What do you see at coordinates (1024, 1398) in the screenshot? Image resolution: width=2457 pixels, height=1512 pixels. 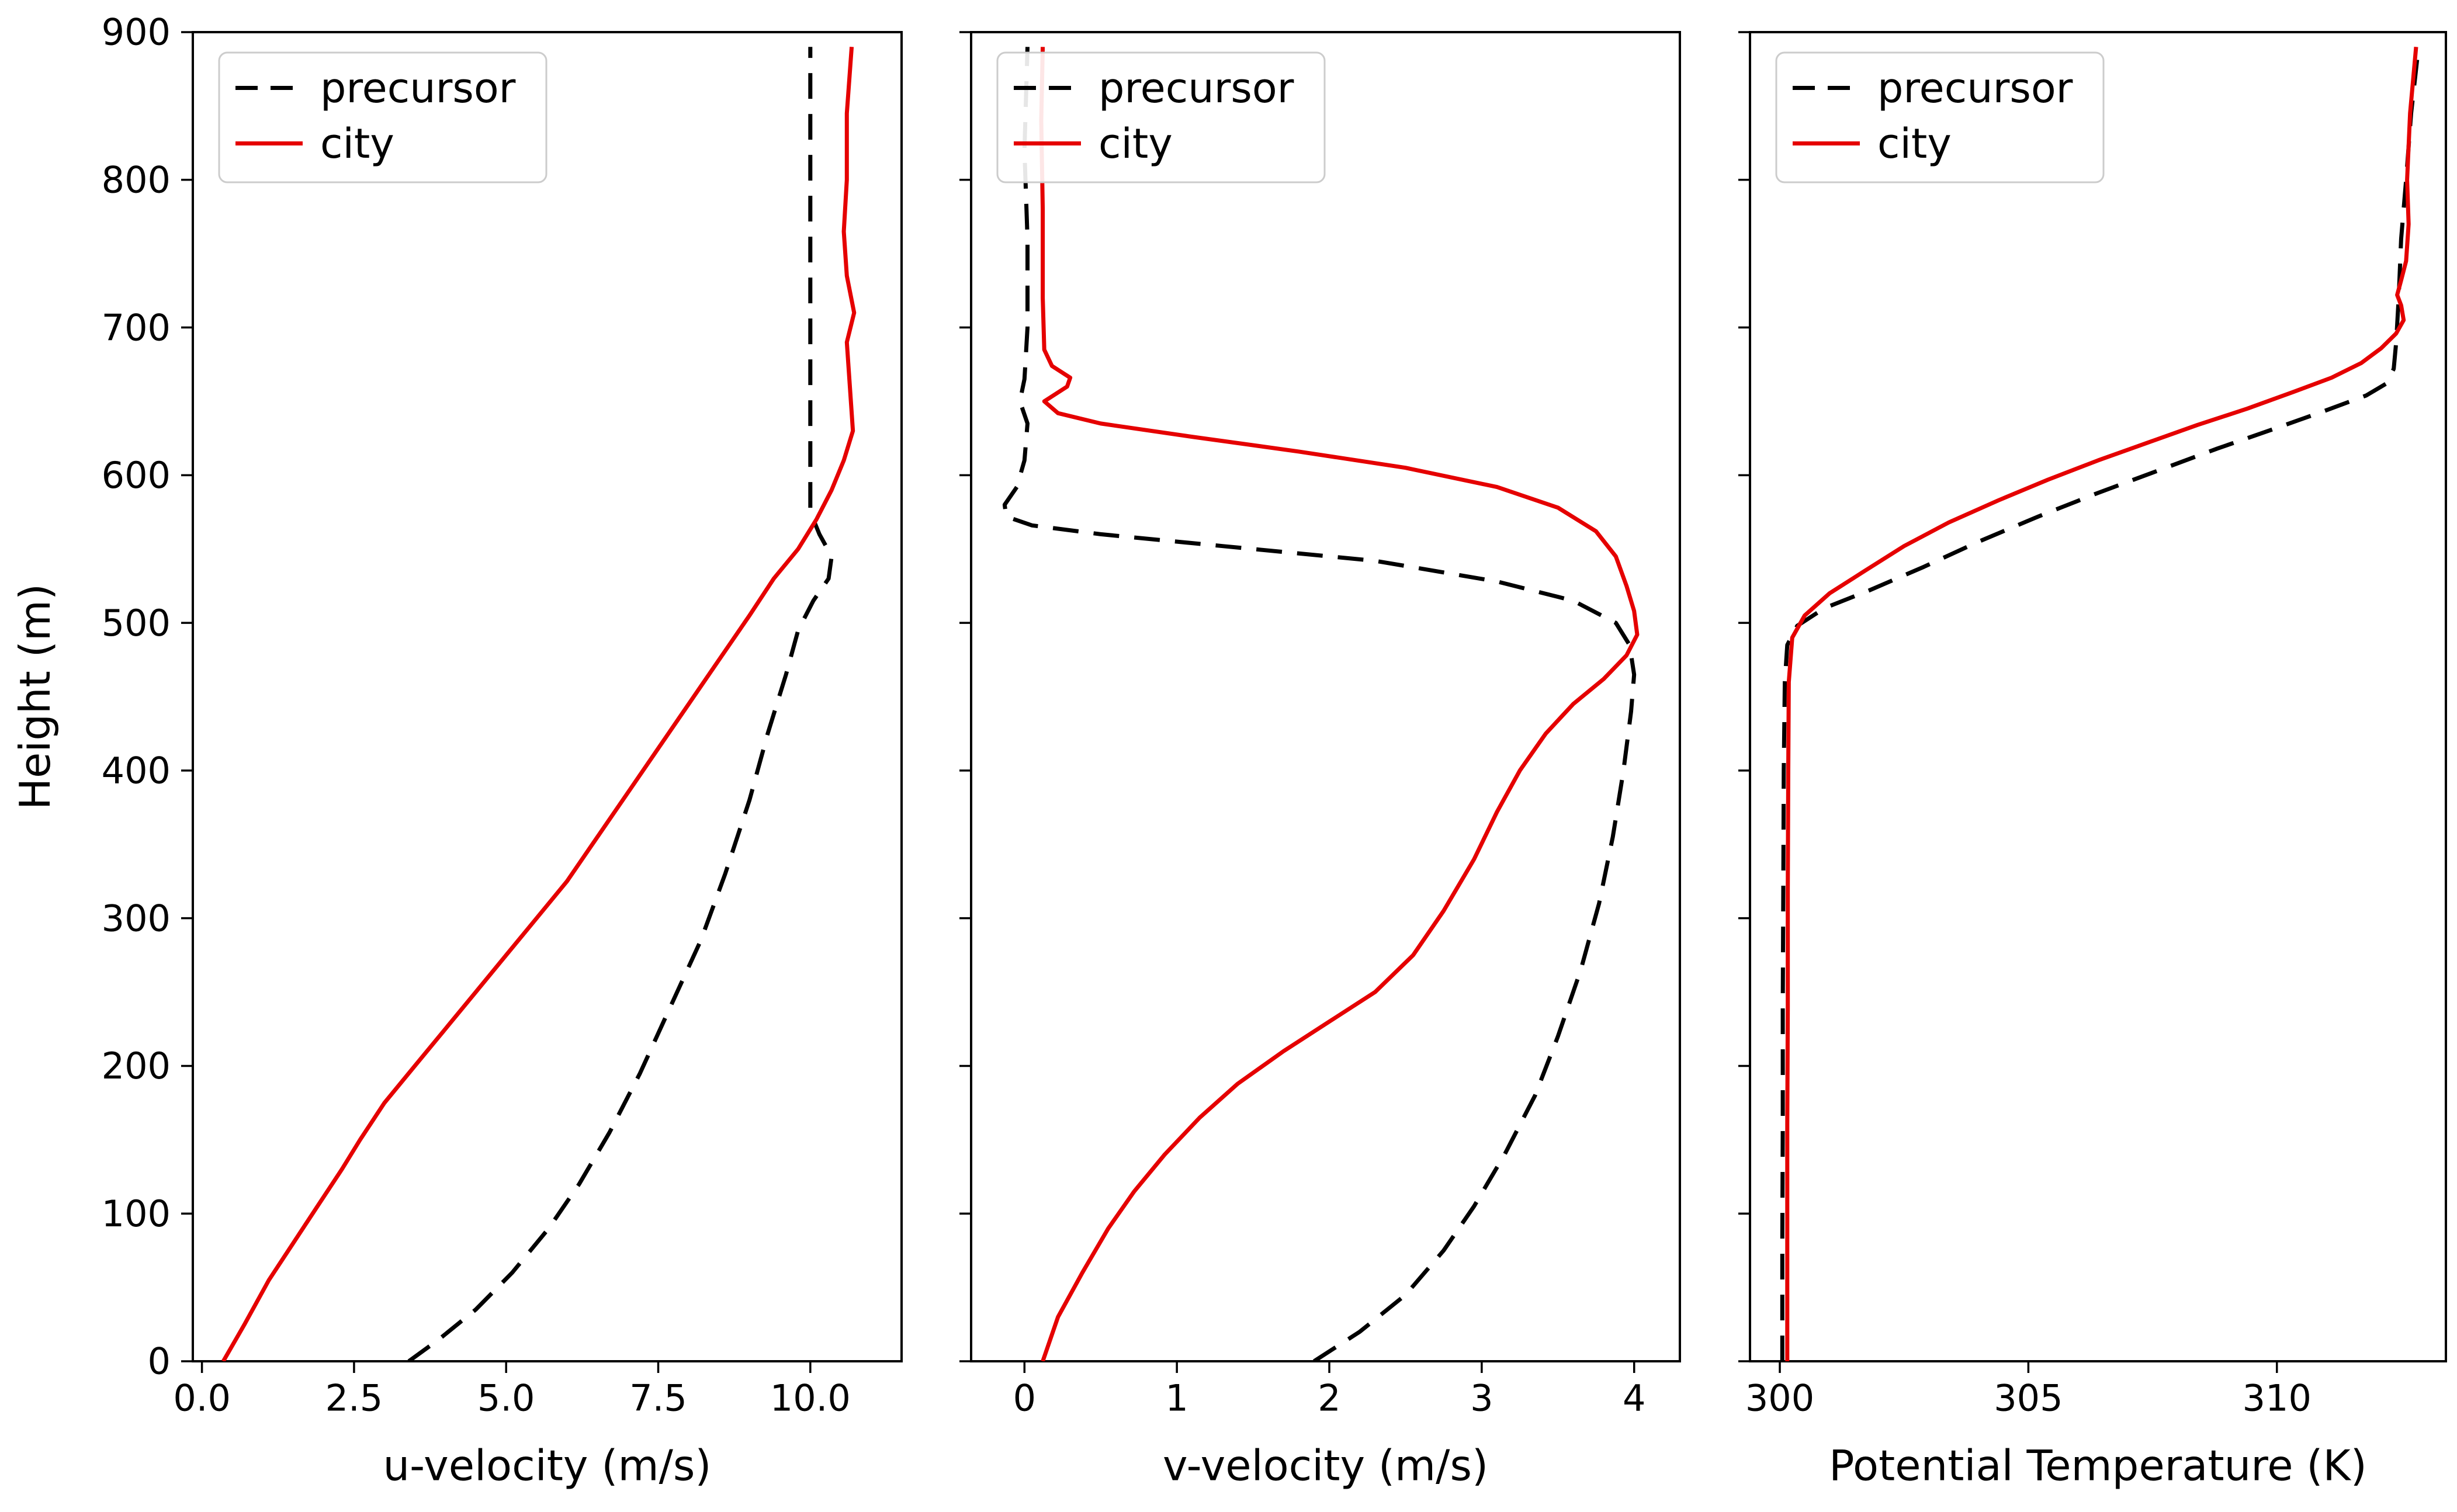 I see `x-tick-label: 0` at bounding box center [1024, 1398].